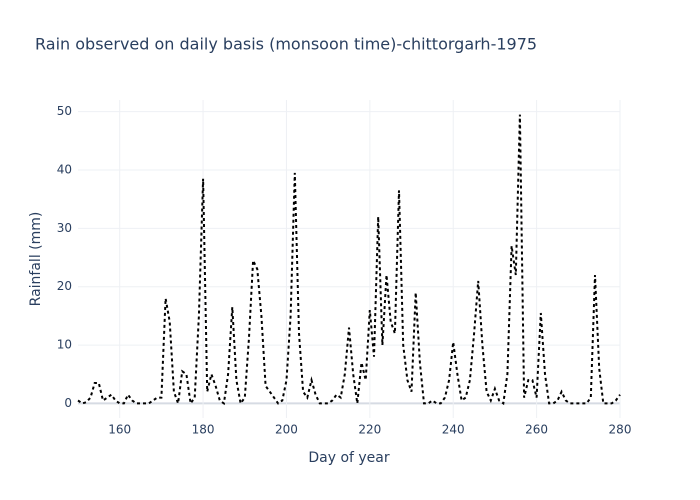 The image size is (700, 500). What do you see at coordinates (64, 111) in the screenshot?
I see `y-tick-label: 50` at bounding box center [64, 111].